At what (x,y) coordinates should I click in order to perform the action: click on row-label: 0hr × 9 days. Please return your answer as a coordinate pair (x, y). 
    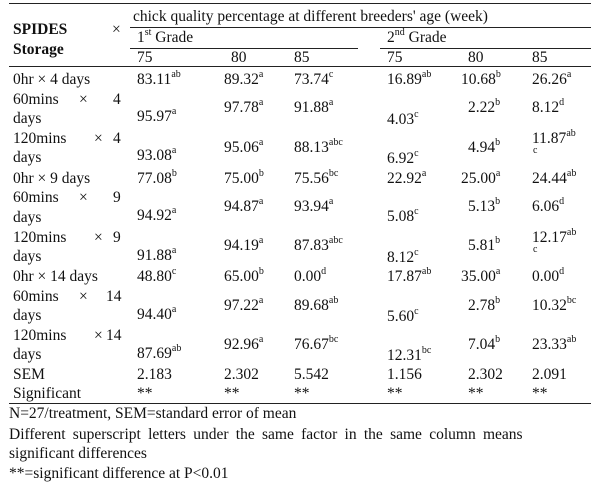
    Looking at the image, I should click on (52, 178).